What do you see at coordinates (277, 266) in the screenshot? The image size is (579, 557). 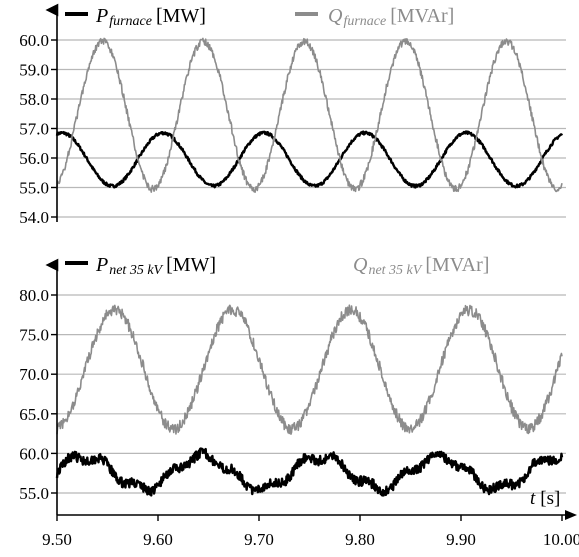 I see `bottom-legend: Pnet 35 kV [MW] Qnet 35 kV [MVAr]` at bounding box center [277, 266].